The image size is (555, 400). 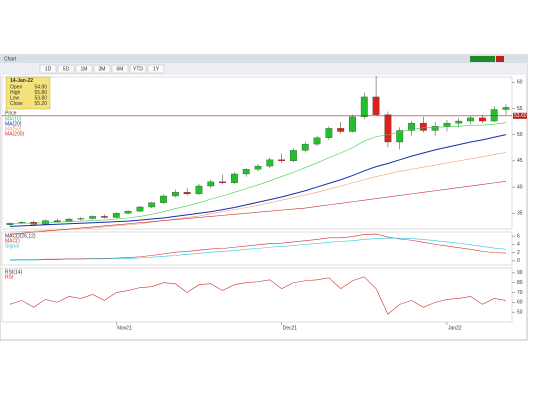 I want to click on price-label-box, so click(x=520, y=115).